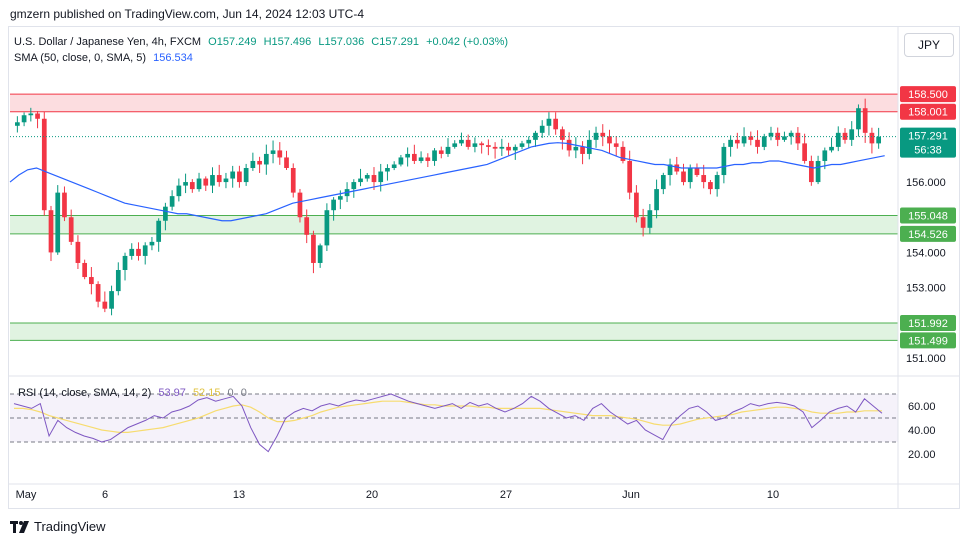 Image resolution: width=970 pixels, height=545 pixels. I want to click on sma-legend: SMA (50, close, 0, SMA, 5) 156.534, so click(105, 58).